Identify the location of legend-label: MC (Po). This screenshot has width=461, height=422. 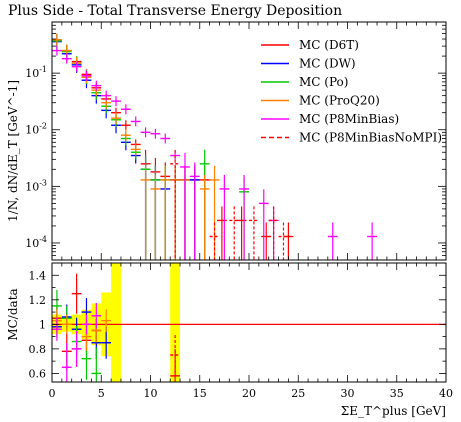
(323, 82).